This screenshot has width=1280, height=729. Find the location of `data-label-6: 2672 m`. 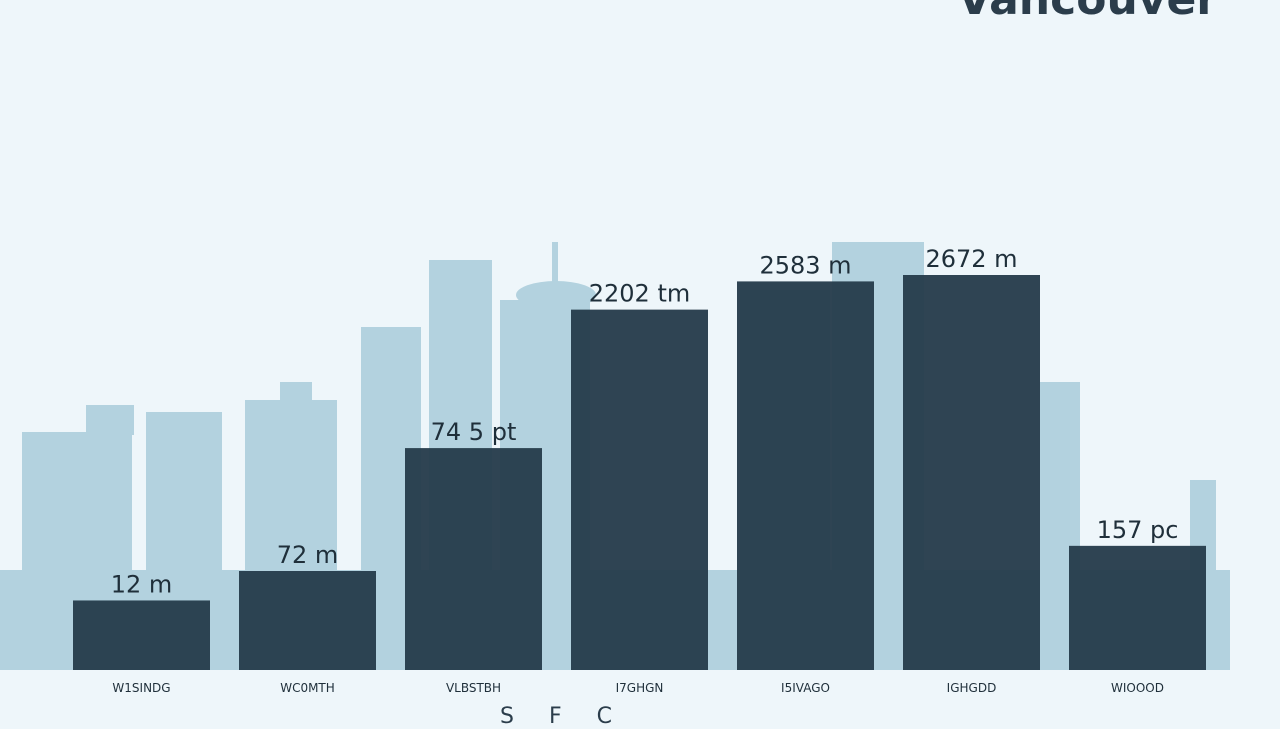

data-label-6: 2672 m is located at coordinates (971, 259).